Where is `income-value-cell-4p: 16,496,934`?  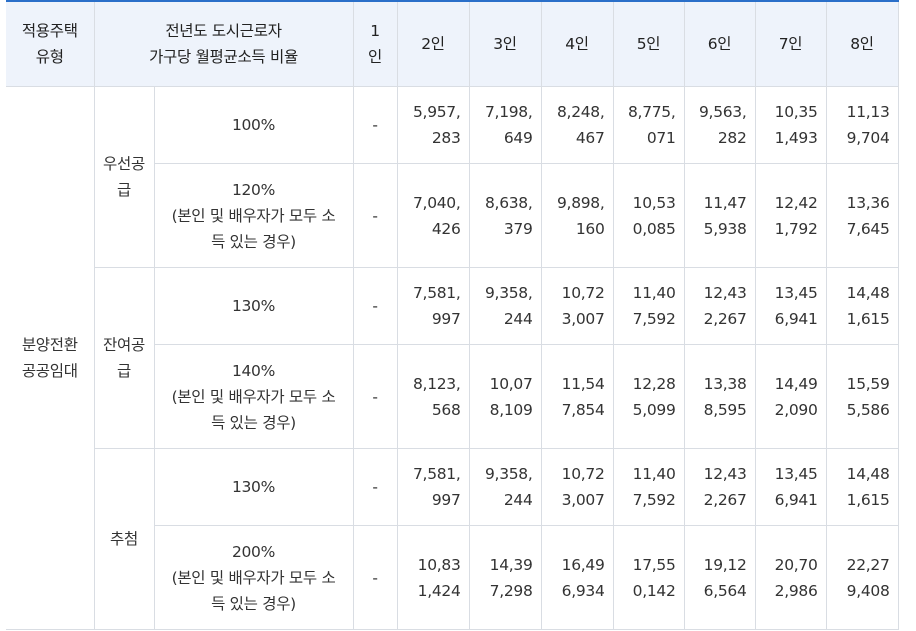 income-value-cell-4p: 16,496,934 is located at coordinates (577, 577).